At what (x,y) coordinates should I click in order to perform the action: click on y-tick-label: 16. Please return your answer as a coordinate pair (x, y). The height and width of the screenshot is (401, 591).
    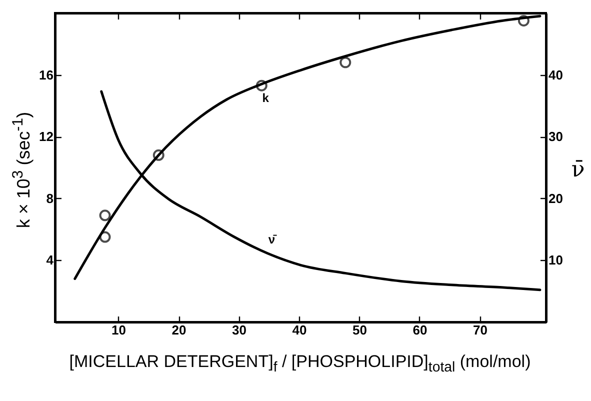
    Looking at the image, I should click on (46, 74).